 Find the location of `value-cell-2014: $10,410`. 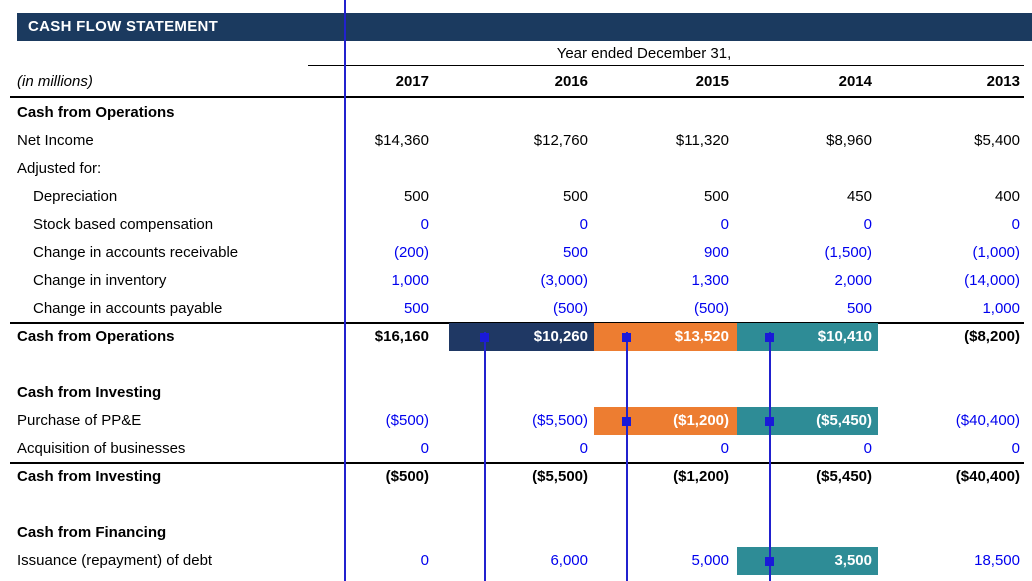

value-cell-2014: $10,410 is located at coordinates (807, 337).